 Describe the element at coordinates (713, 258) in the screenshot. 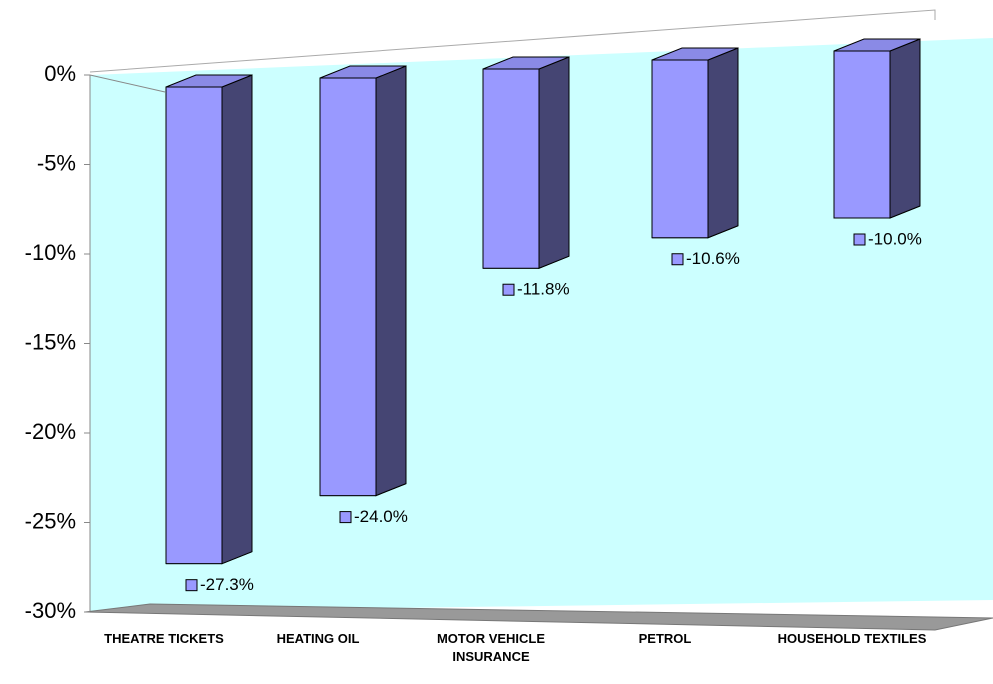

I see `data-label: -10.6%` at that location.